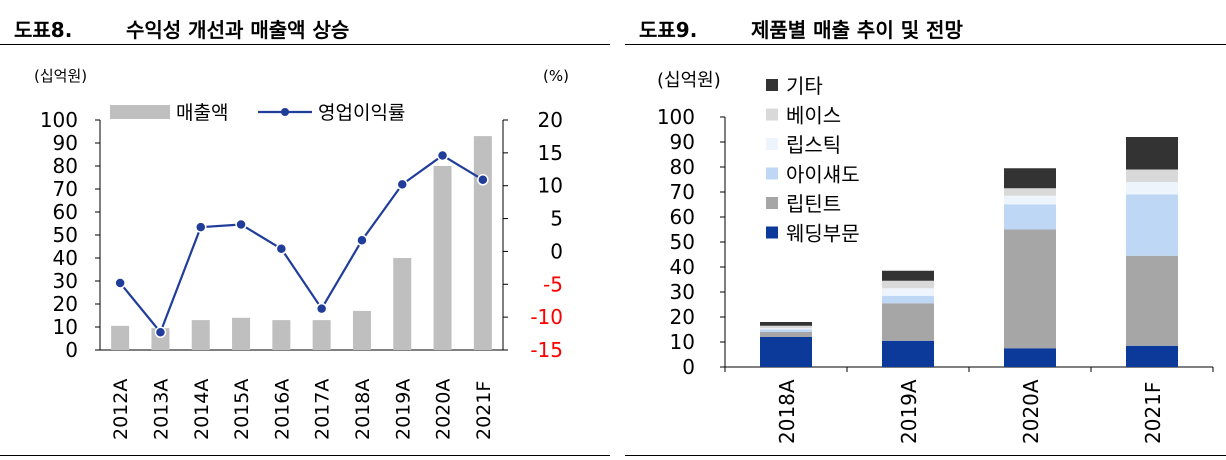 The image size is (1226, 460). I want to click on left-axis-tick-label: 60, so click(65, 212).